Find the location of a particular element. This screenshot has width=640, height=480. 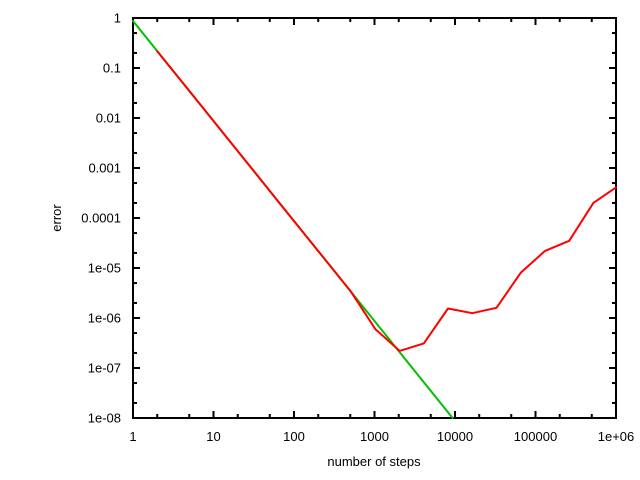

x-tick-label: 1e+06 is located at coordinates (616, 436).